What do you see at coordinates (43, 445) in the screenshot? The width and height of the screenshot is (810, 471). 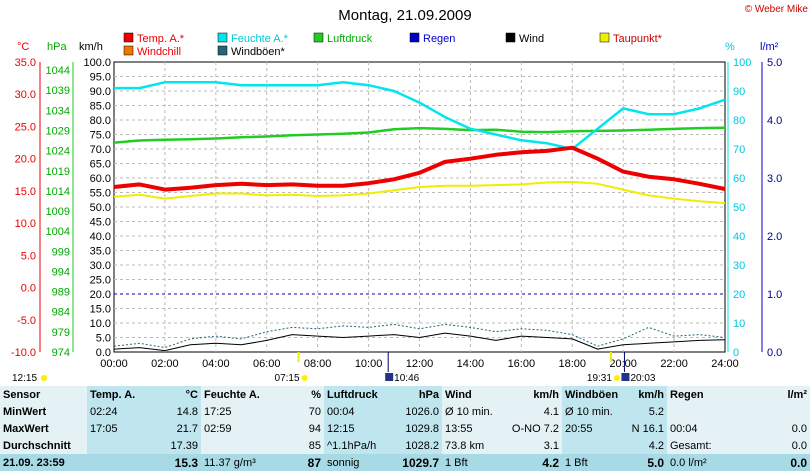 I see `row-label: Durchschnitt` at bounding box center [43, 445].